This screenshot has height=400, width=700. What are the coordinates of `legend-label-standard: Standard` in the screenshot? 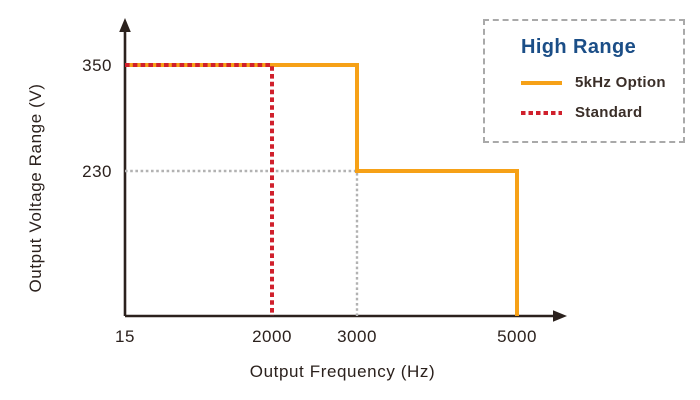 It's located at (609, 112).